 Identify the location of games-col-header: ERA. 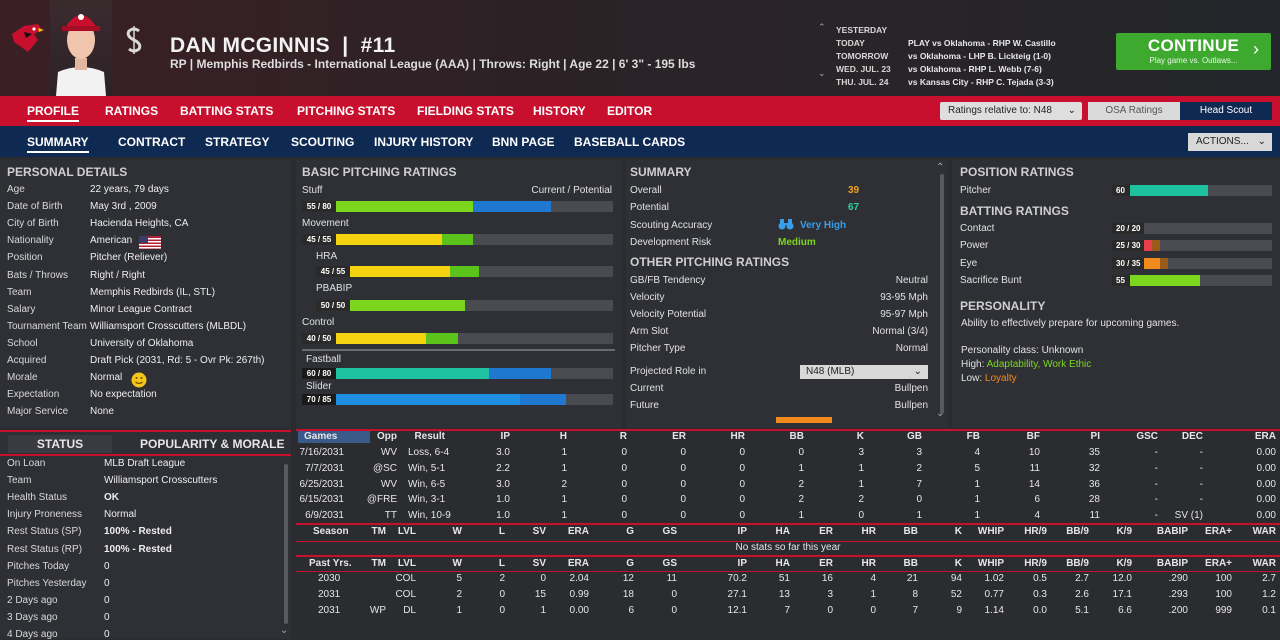
(1265, 436).